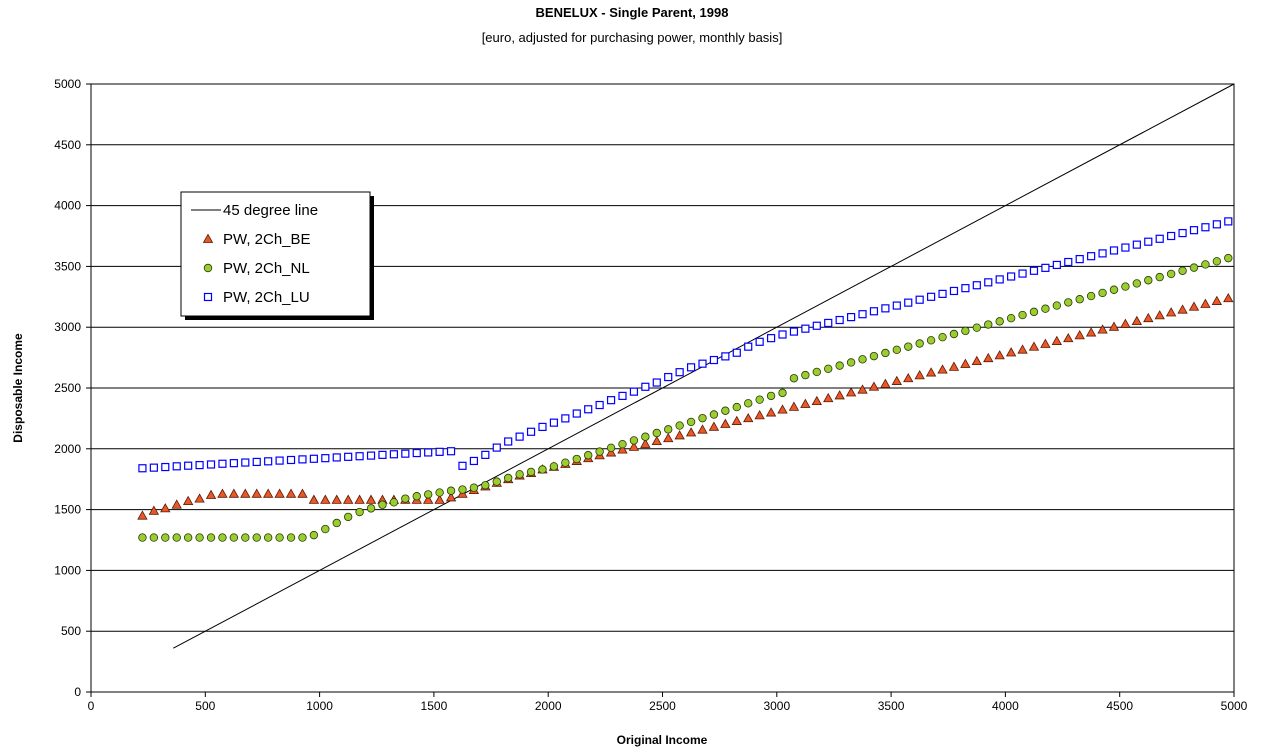 The width and height of the screenshot is (1264, 756). What do you see at coordinates (67, 449) in the screenshot?
I see `y-tick-label: 2000` at bounding box center [67, 449].